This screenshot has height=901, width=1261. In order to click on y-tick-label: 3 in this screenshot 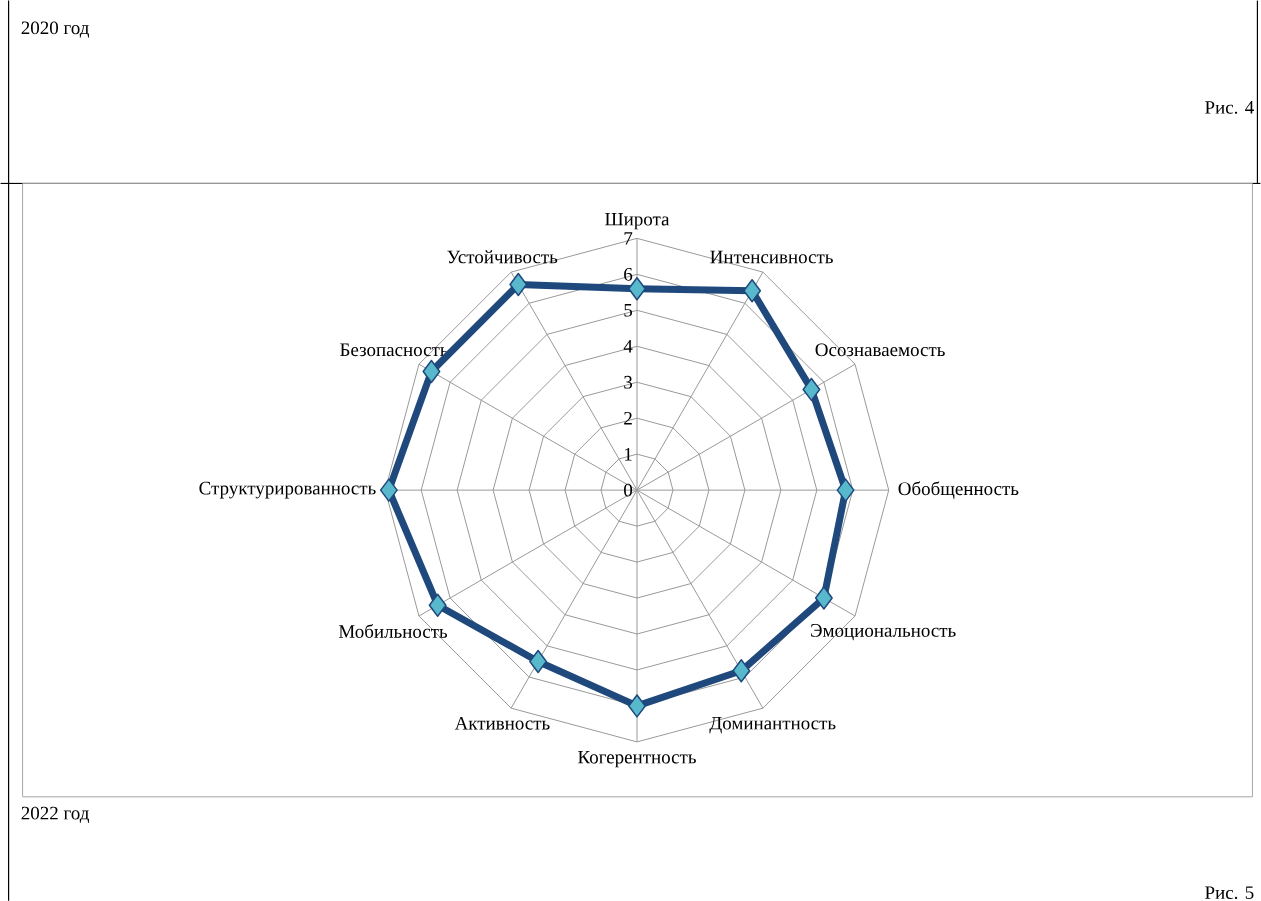, I will do `click(628, 382)`.